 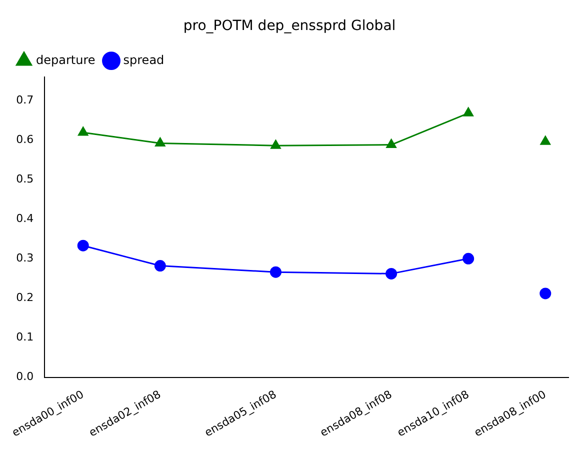 What do you see at coordinates (25, 99) in the screenshot?
I see `y-tick-label: 0.7` at bounding box center [25, 99].